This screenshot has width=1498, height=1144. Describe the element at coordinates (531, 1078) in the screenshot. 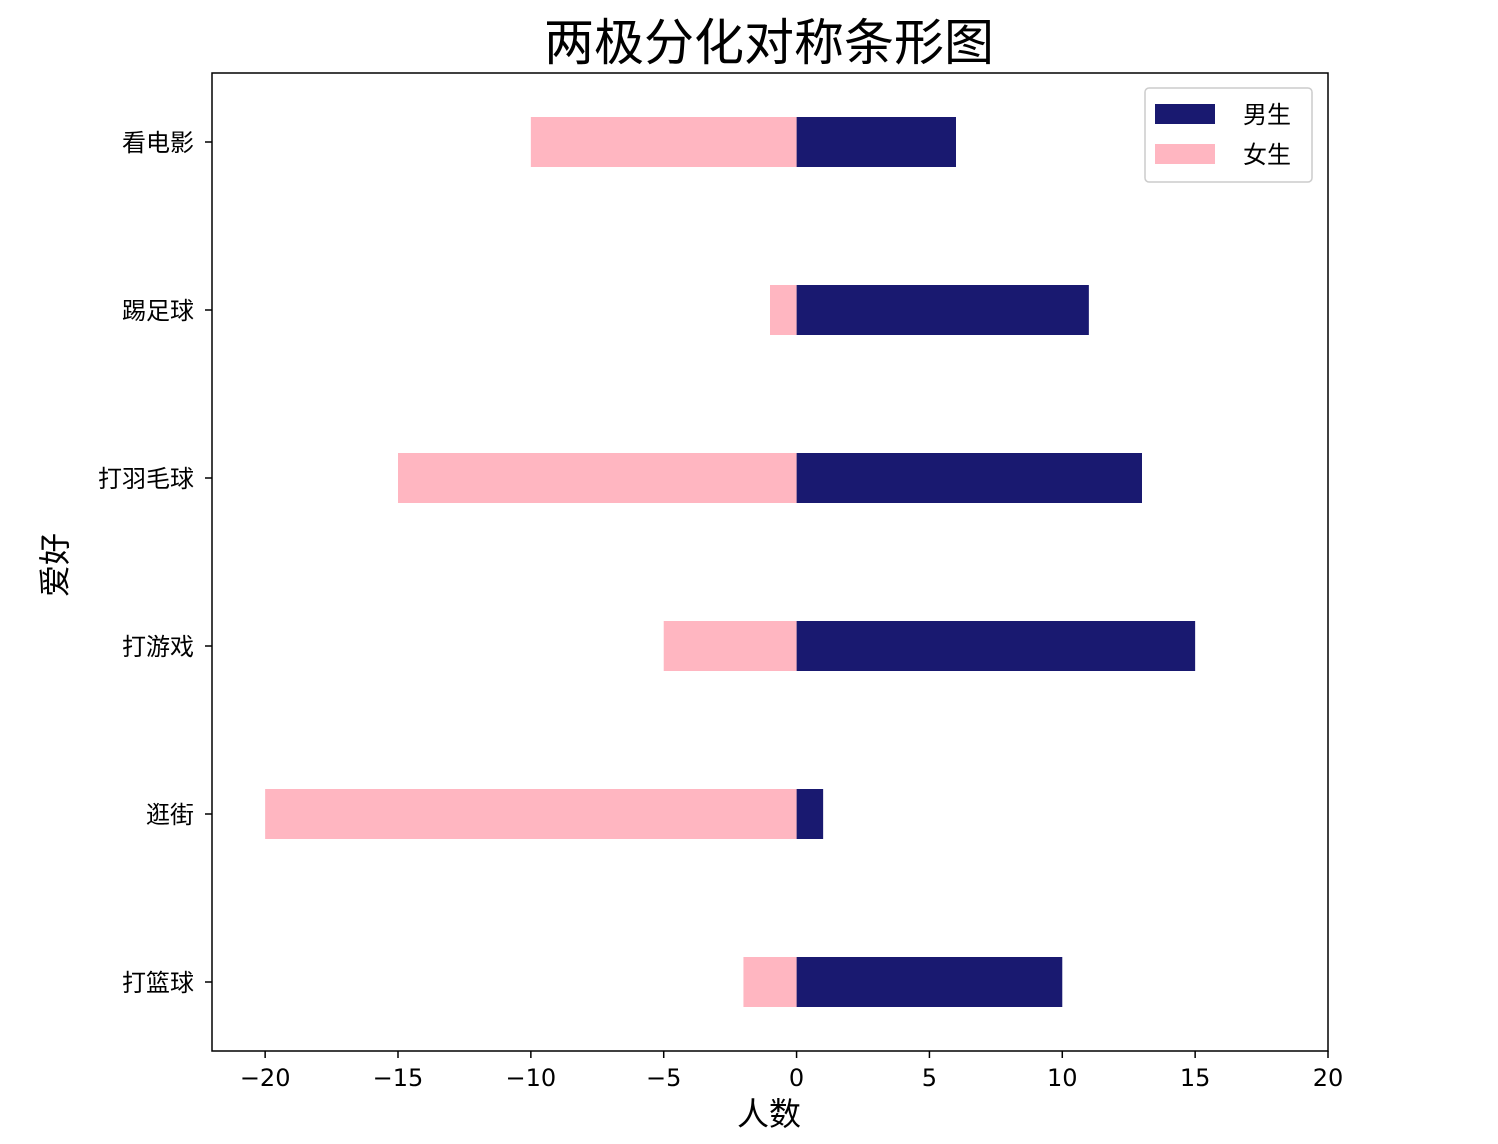

I see `x-tick-label: −10` at that location.